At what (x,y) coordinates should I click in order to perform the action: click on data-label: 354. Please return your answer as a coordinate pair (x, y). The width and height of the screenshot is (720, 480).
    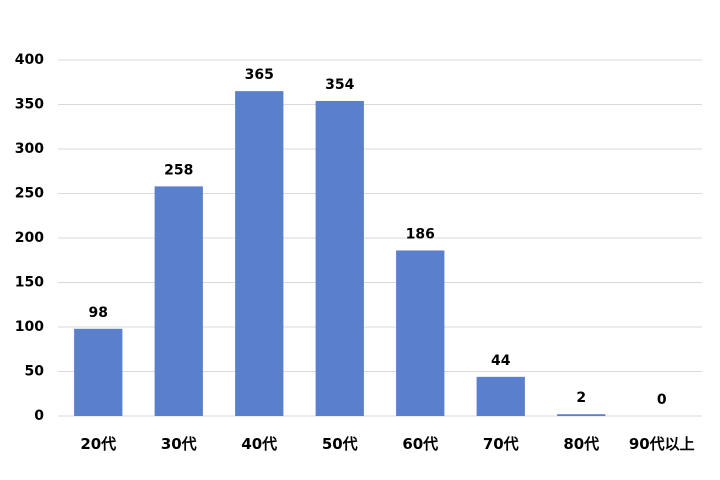
    Looking at the image, I should click on (339, 85).